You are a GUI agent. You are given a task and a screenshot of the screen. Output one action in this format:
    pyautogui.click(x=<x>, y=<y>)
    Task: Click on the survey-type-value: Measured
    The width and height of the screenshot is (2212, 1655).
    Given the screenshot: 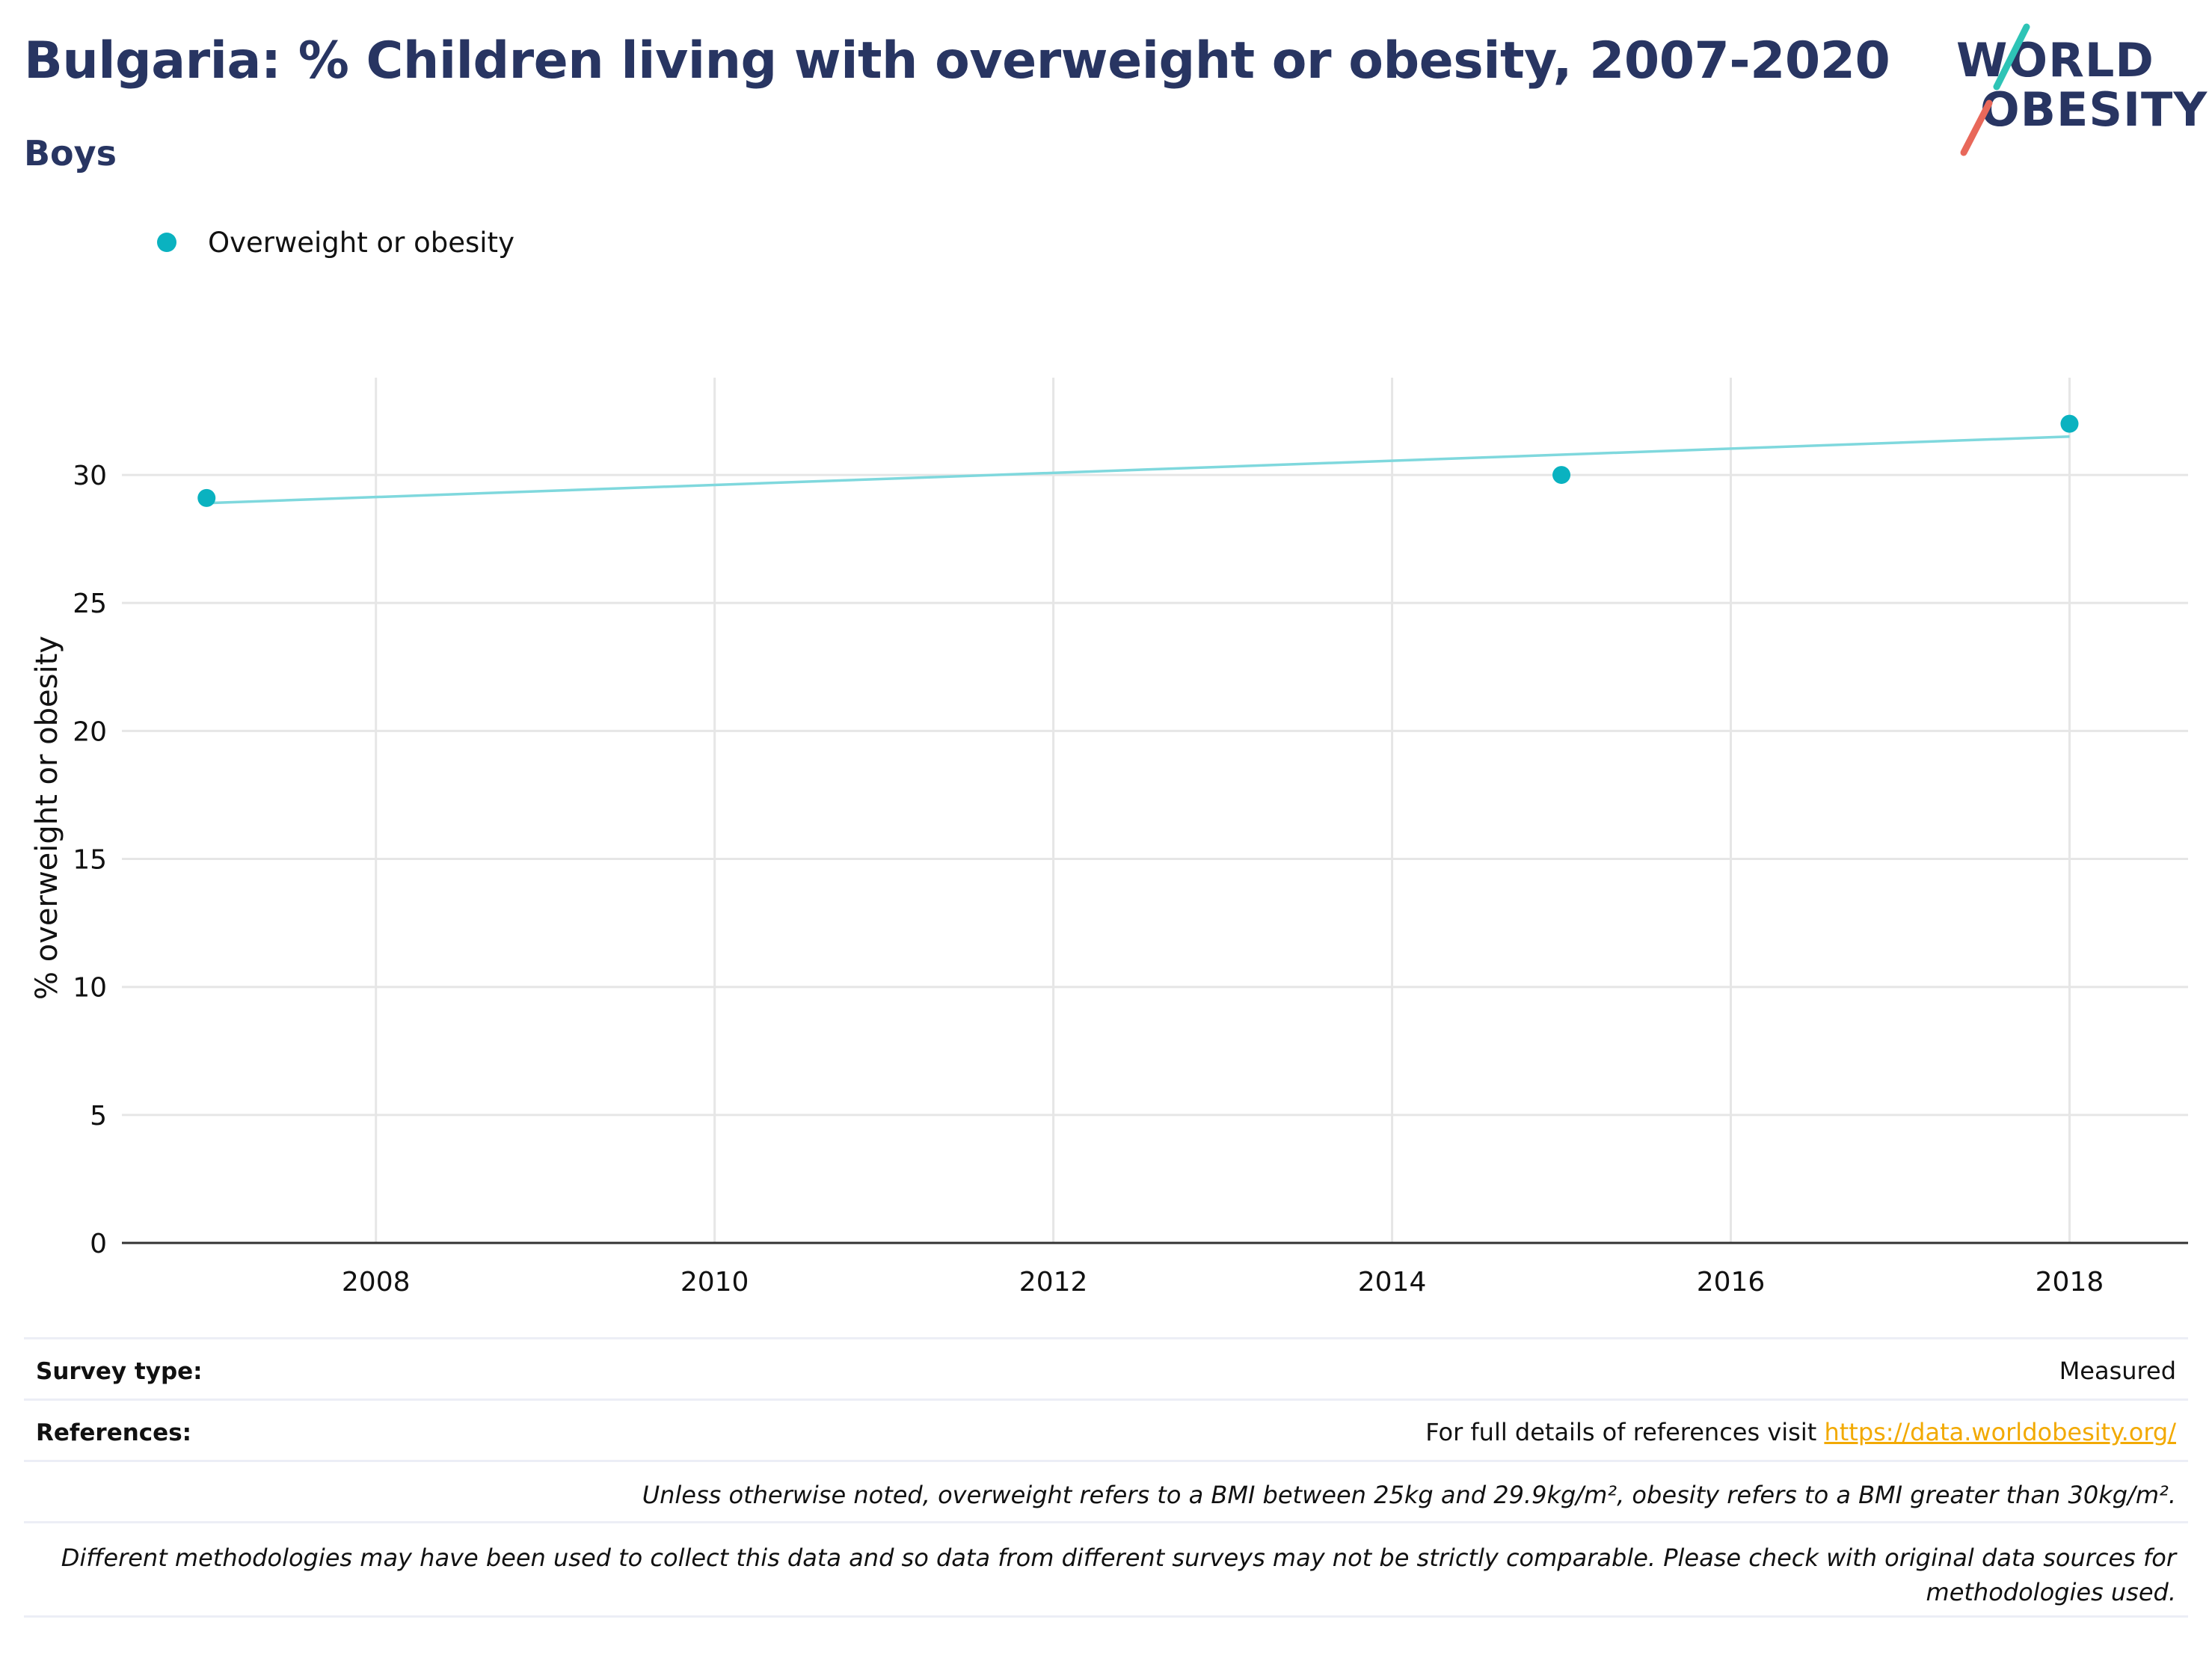 What is the action you would take?
    pyautogui.click(x=2117, y=1371)
    